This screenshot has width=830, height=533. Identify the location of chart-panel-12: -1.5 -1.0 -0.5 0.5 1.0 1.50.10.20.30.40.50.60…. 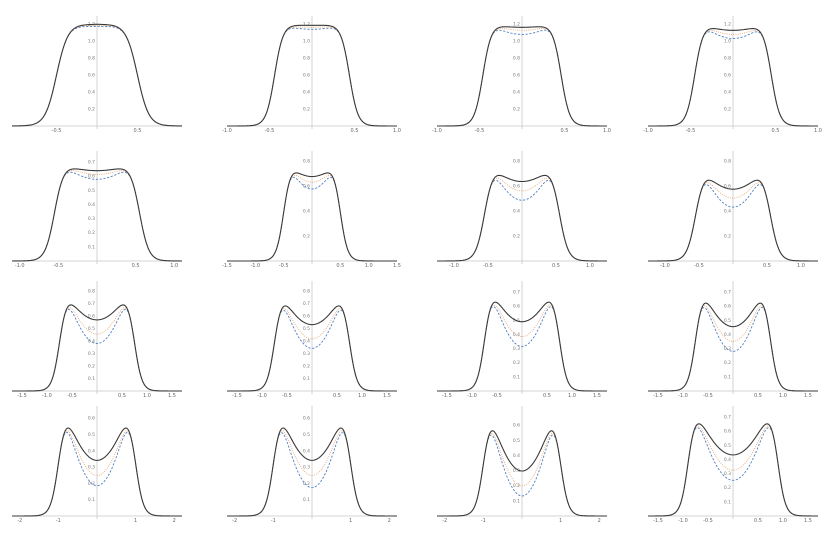
(733, 340).